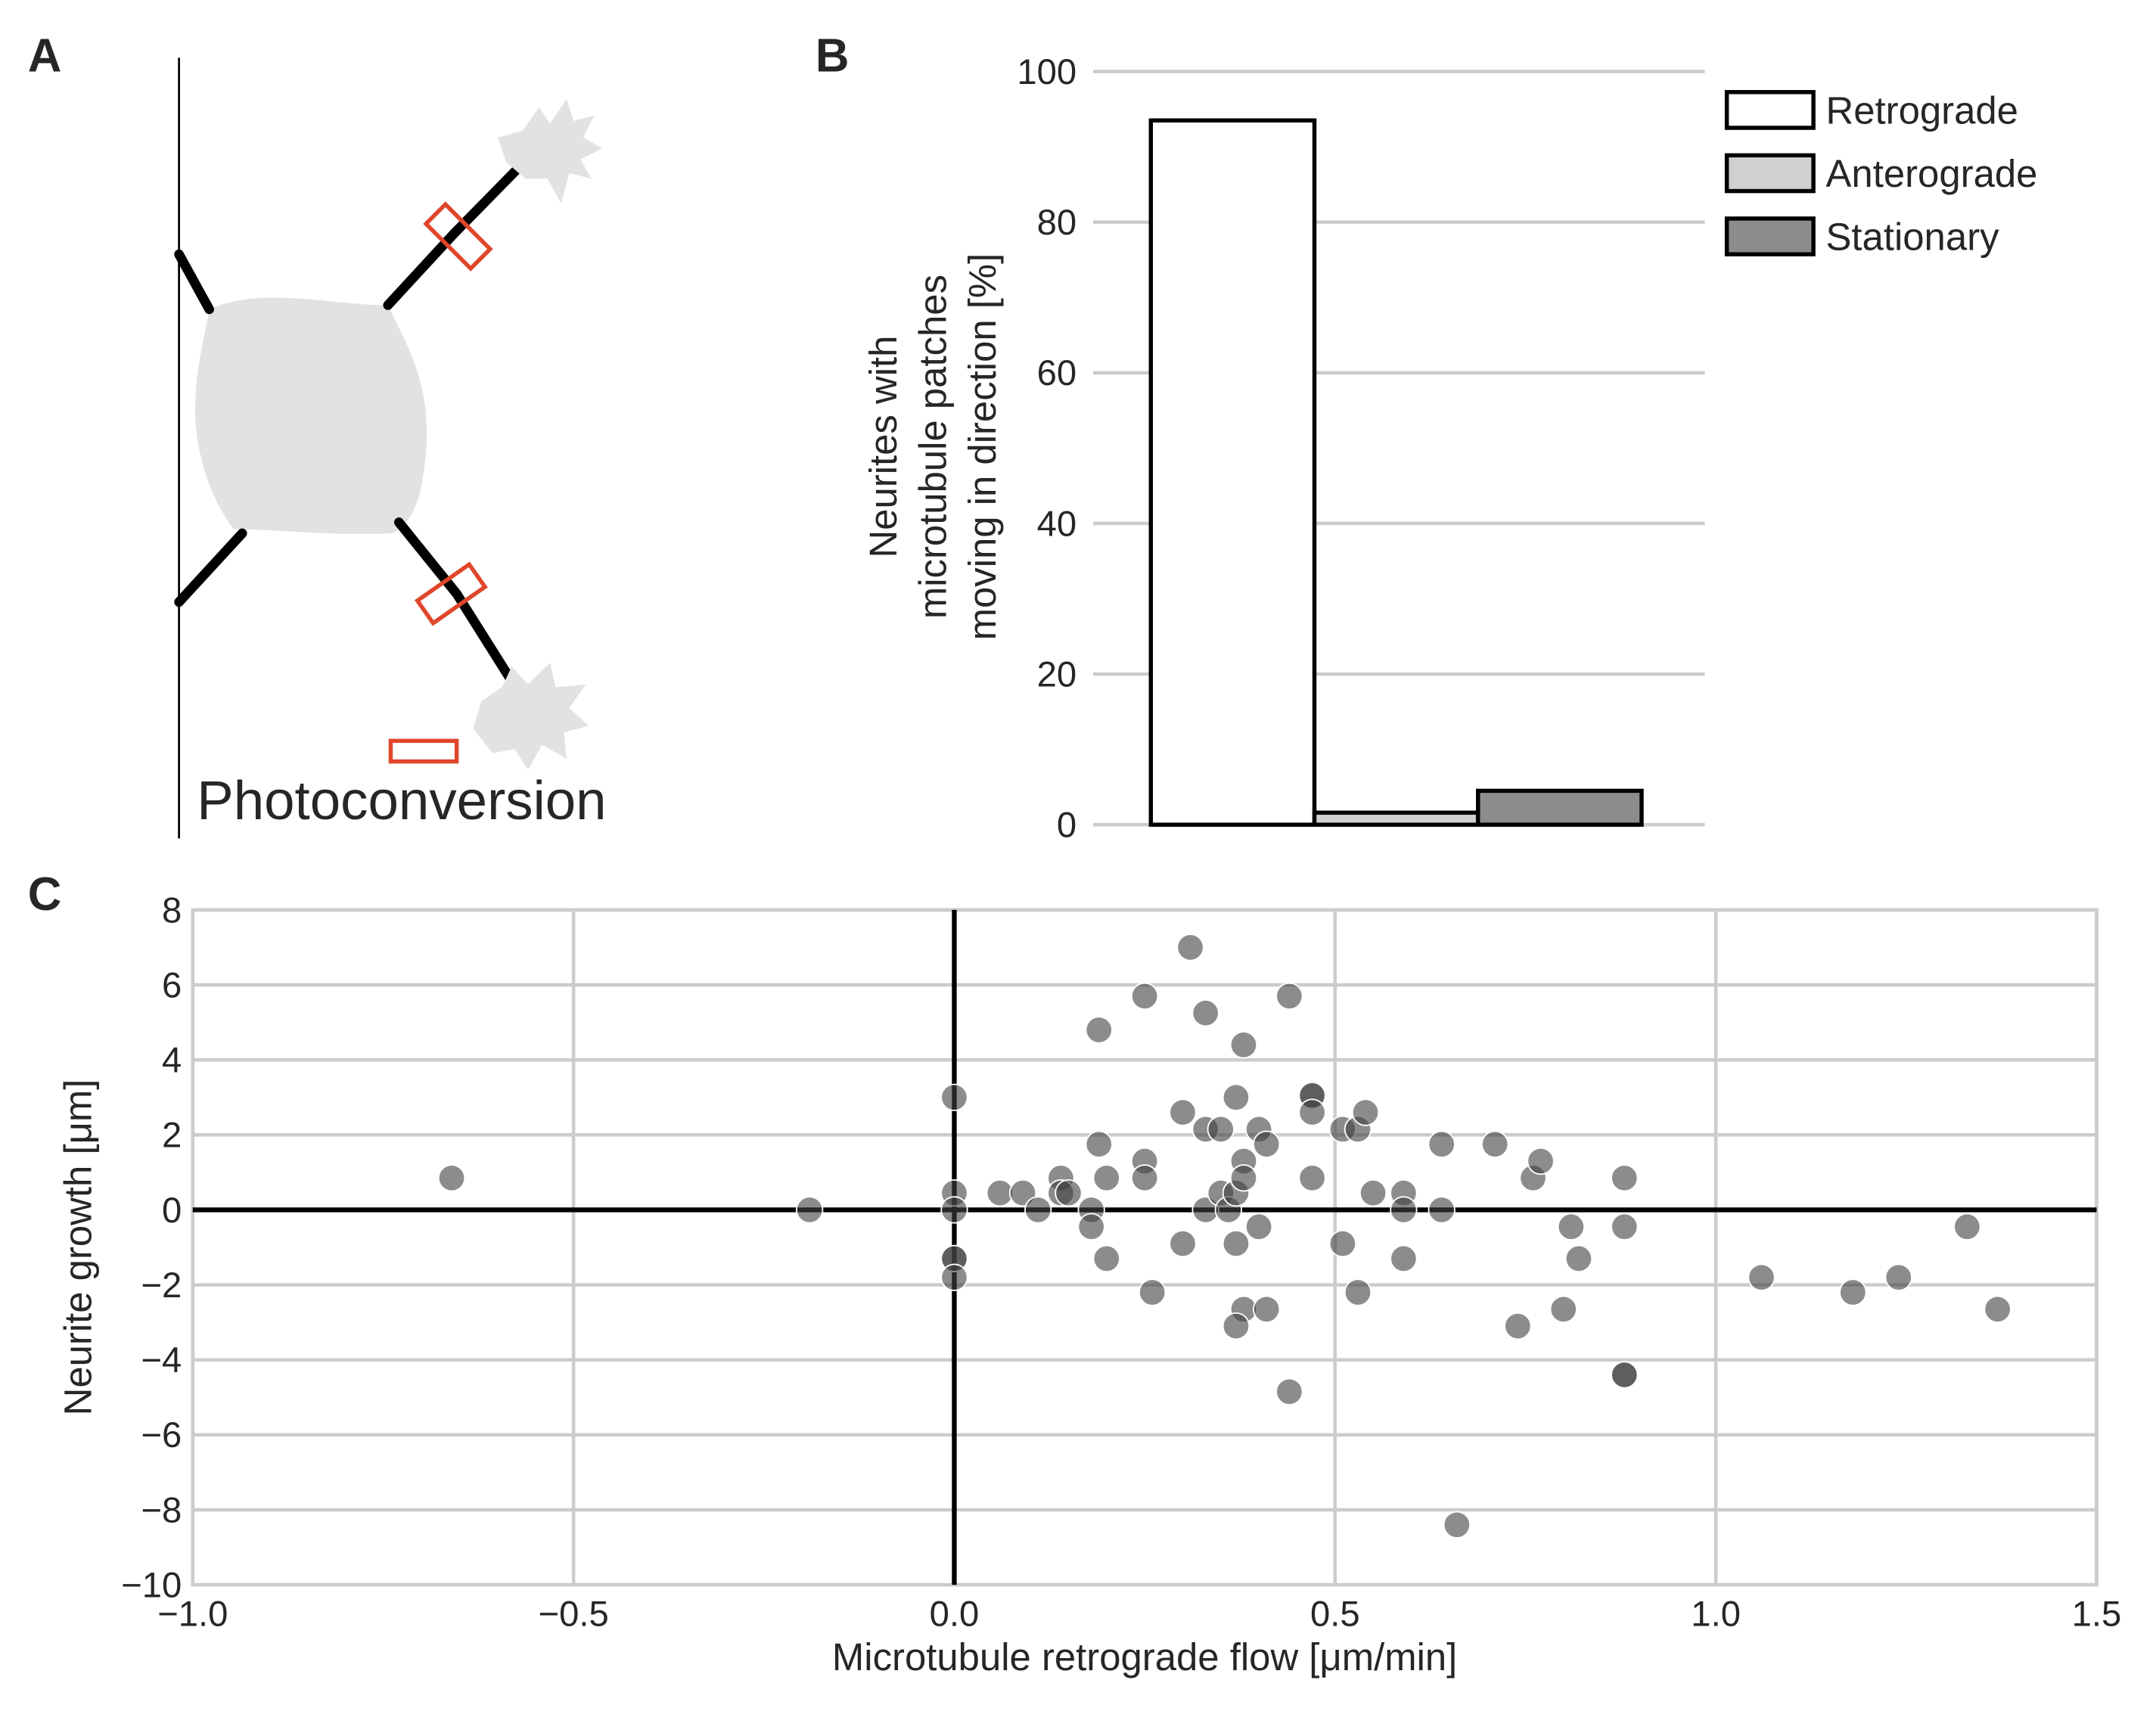  What do you see at coordinates (45, 56) in the screenshot?
I see `panel-label: A` at bounding box center [45, 56].